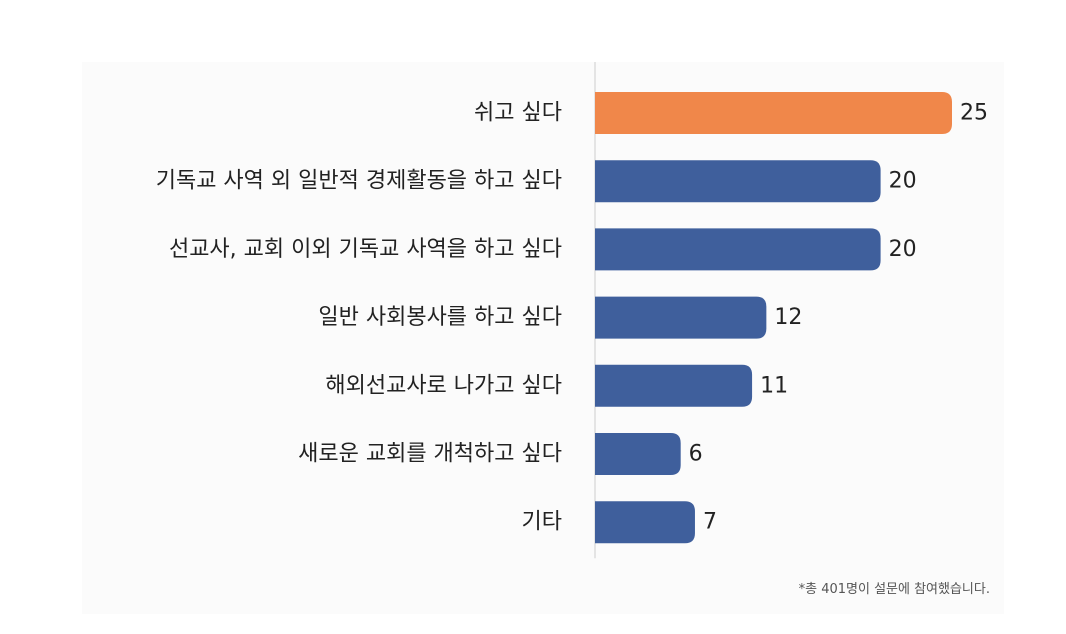  I want to click on category-label: 기타, so click(542, 522).